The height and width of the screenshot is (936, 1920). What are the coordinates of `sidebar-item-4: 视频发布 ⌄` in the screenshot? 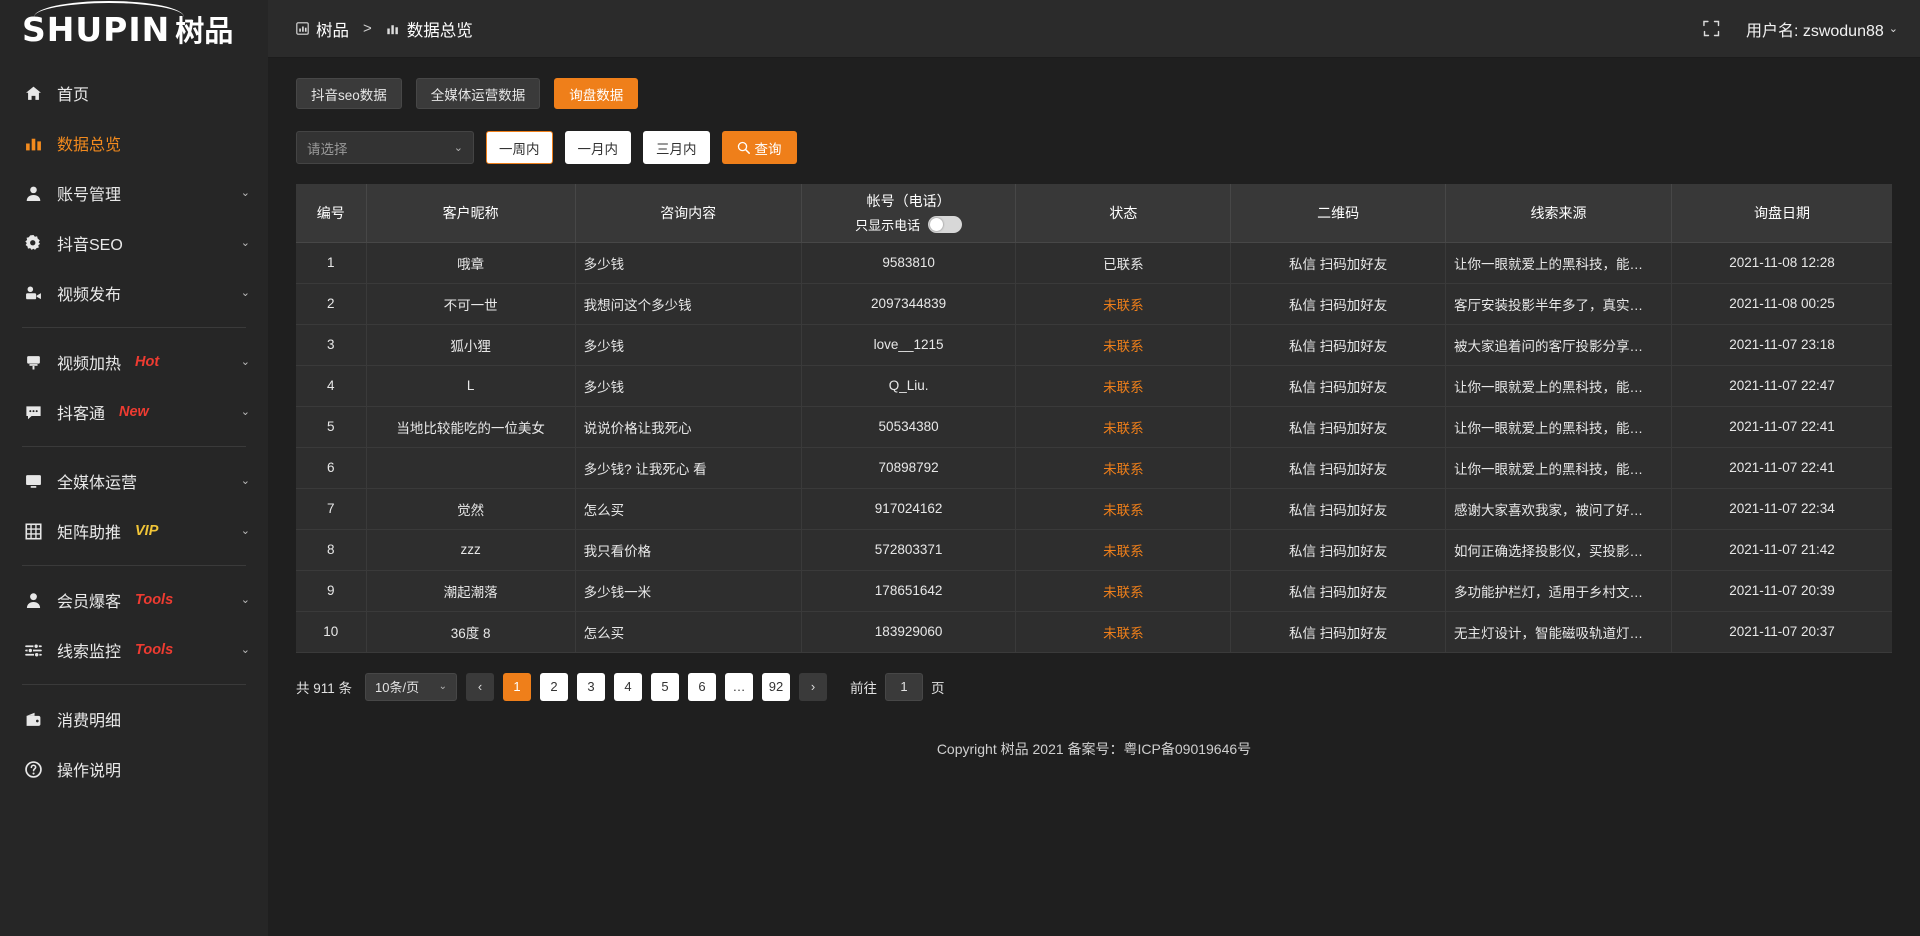 It's located at (134, 293).